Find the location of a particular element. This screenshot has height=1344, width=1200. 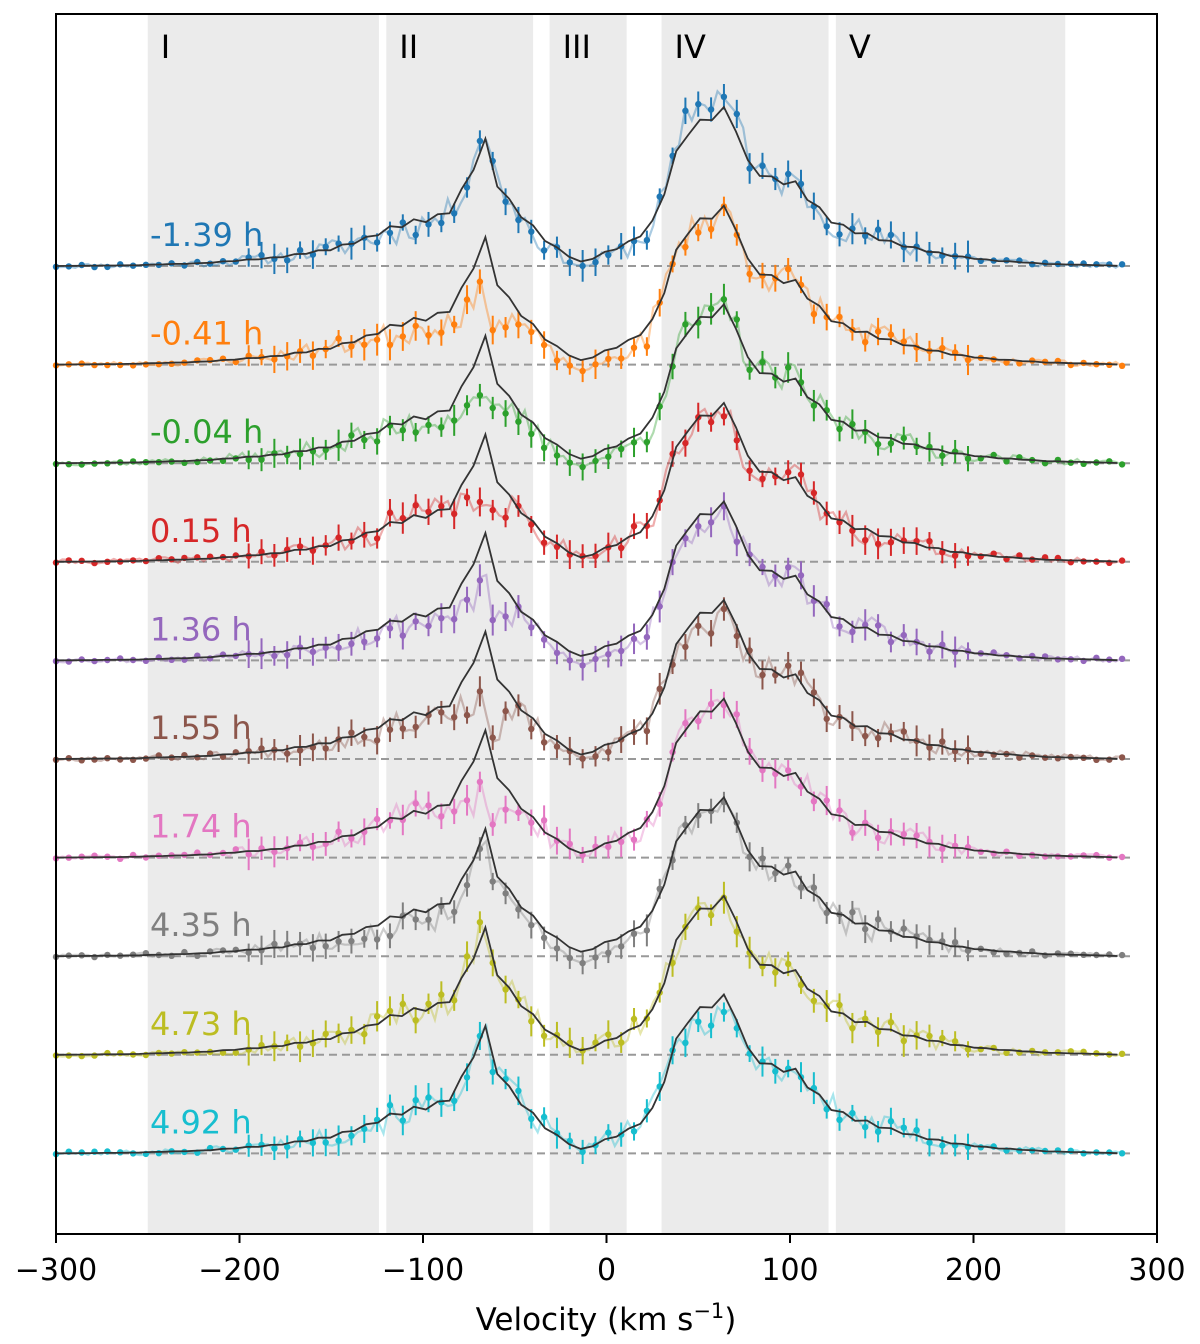

series-6-label: 1.55 h is located at coordinates (201, 728).